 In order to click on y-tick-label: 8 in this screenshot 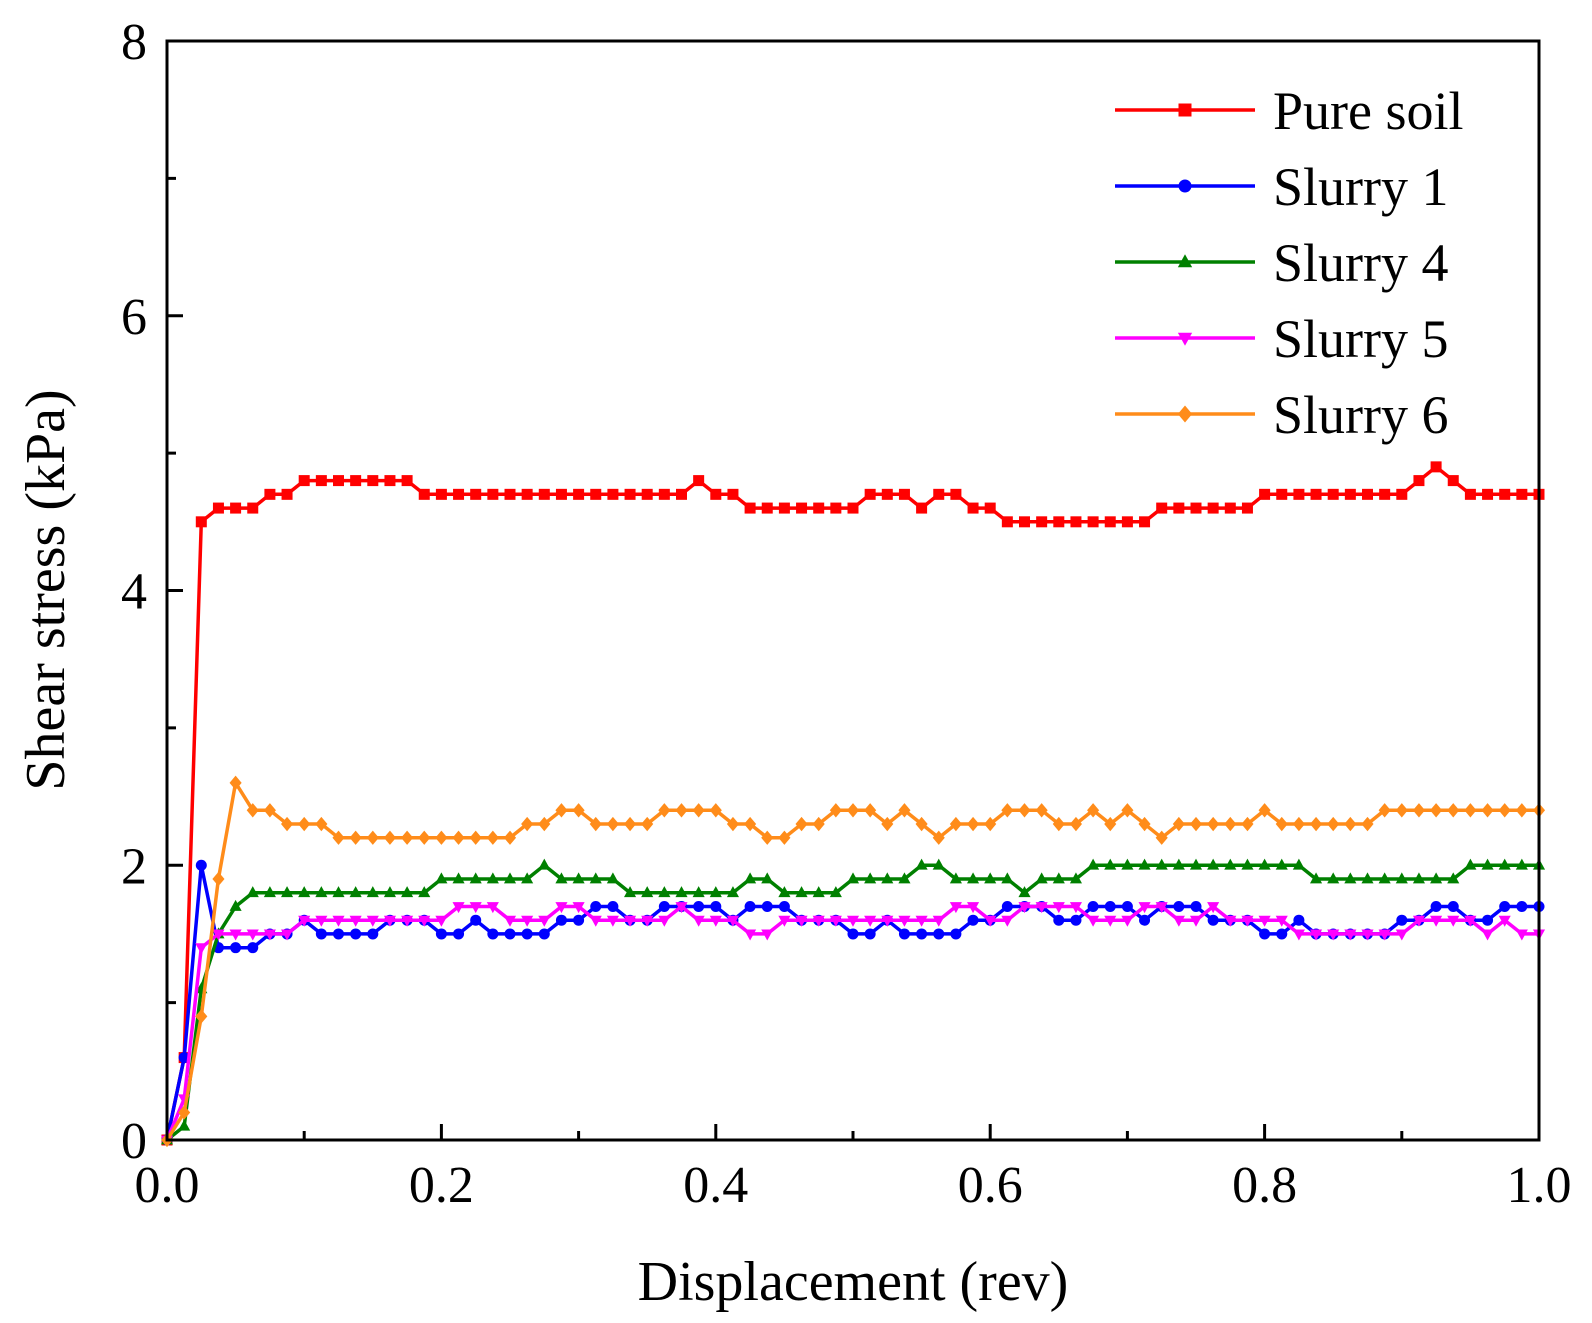, I will do `click(134, 42)`.